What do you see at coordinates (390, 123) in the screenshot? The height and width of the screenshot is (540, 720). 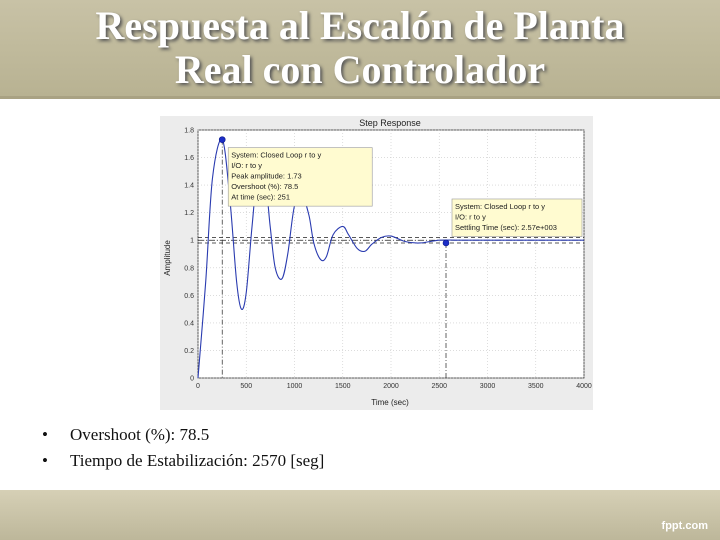 I see `chart-title: Step Response` at bounding box center [390, 123].